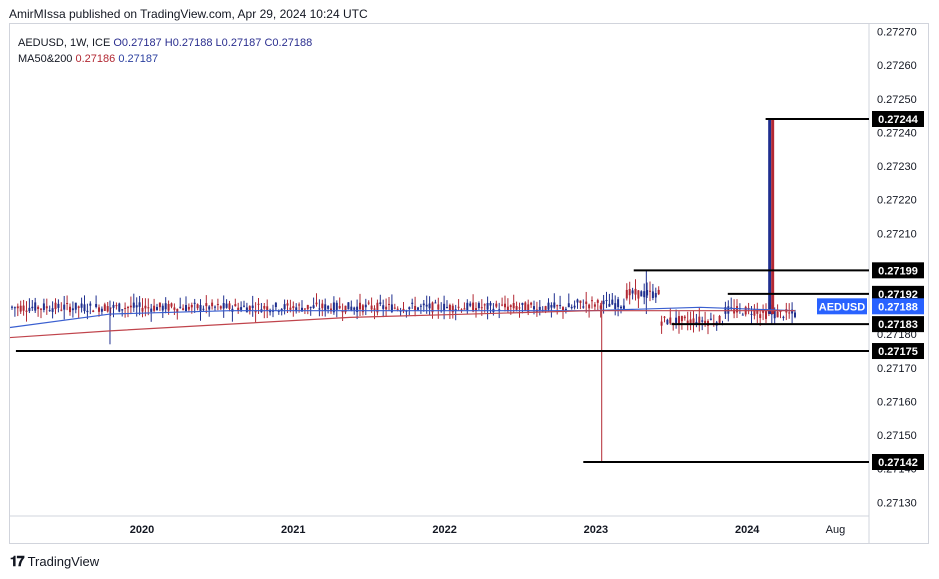 This screenshot has height=579, width=939. What do you see at coordinates (898, 325) in the screenshot?
I see `level-label-text: 0.27183` at bounding box center [898, 325].